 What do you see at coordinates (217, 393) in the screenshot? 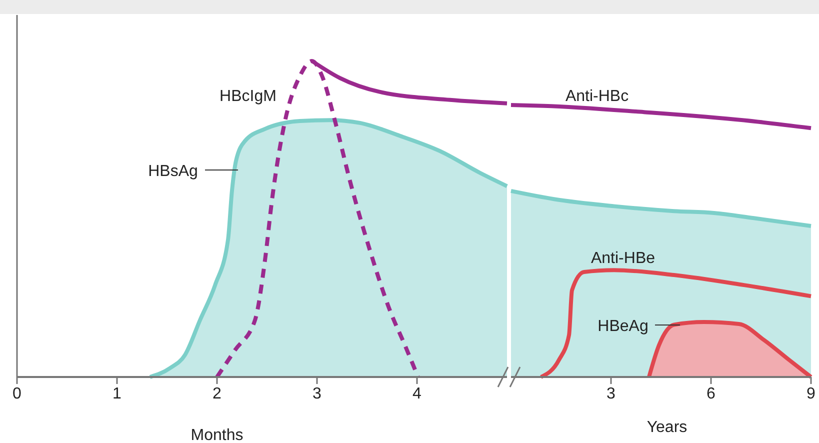
I see `x-tick-label: 2` at bounding box center [217, 393].